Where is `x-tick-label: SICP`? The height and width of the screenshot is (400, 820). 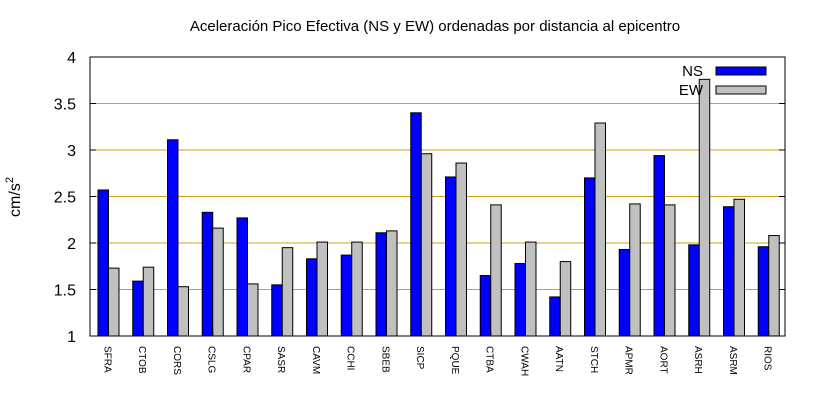
x-tick-label: SICP is located at coordinates (419, 358).